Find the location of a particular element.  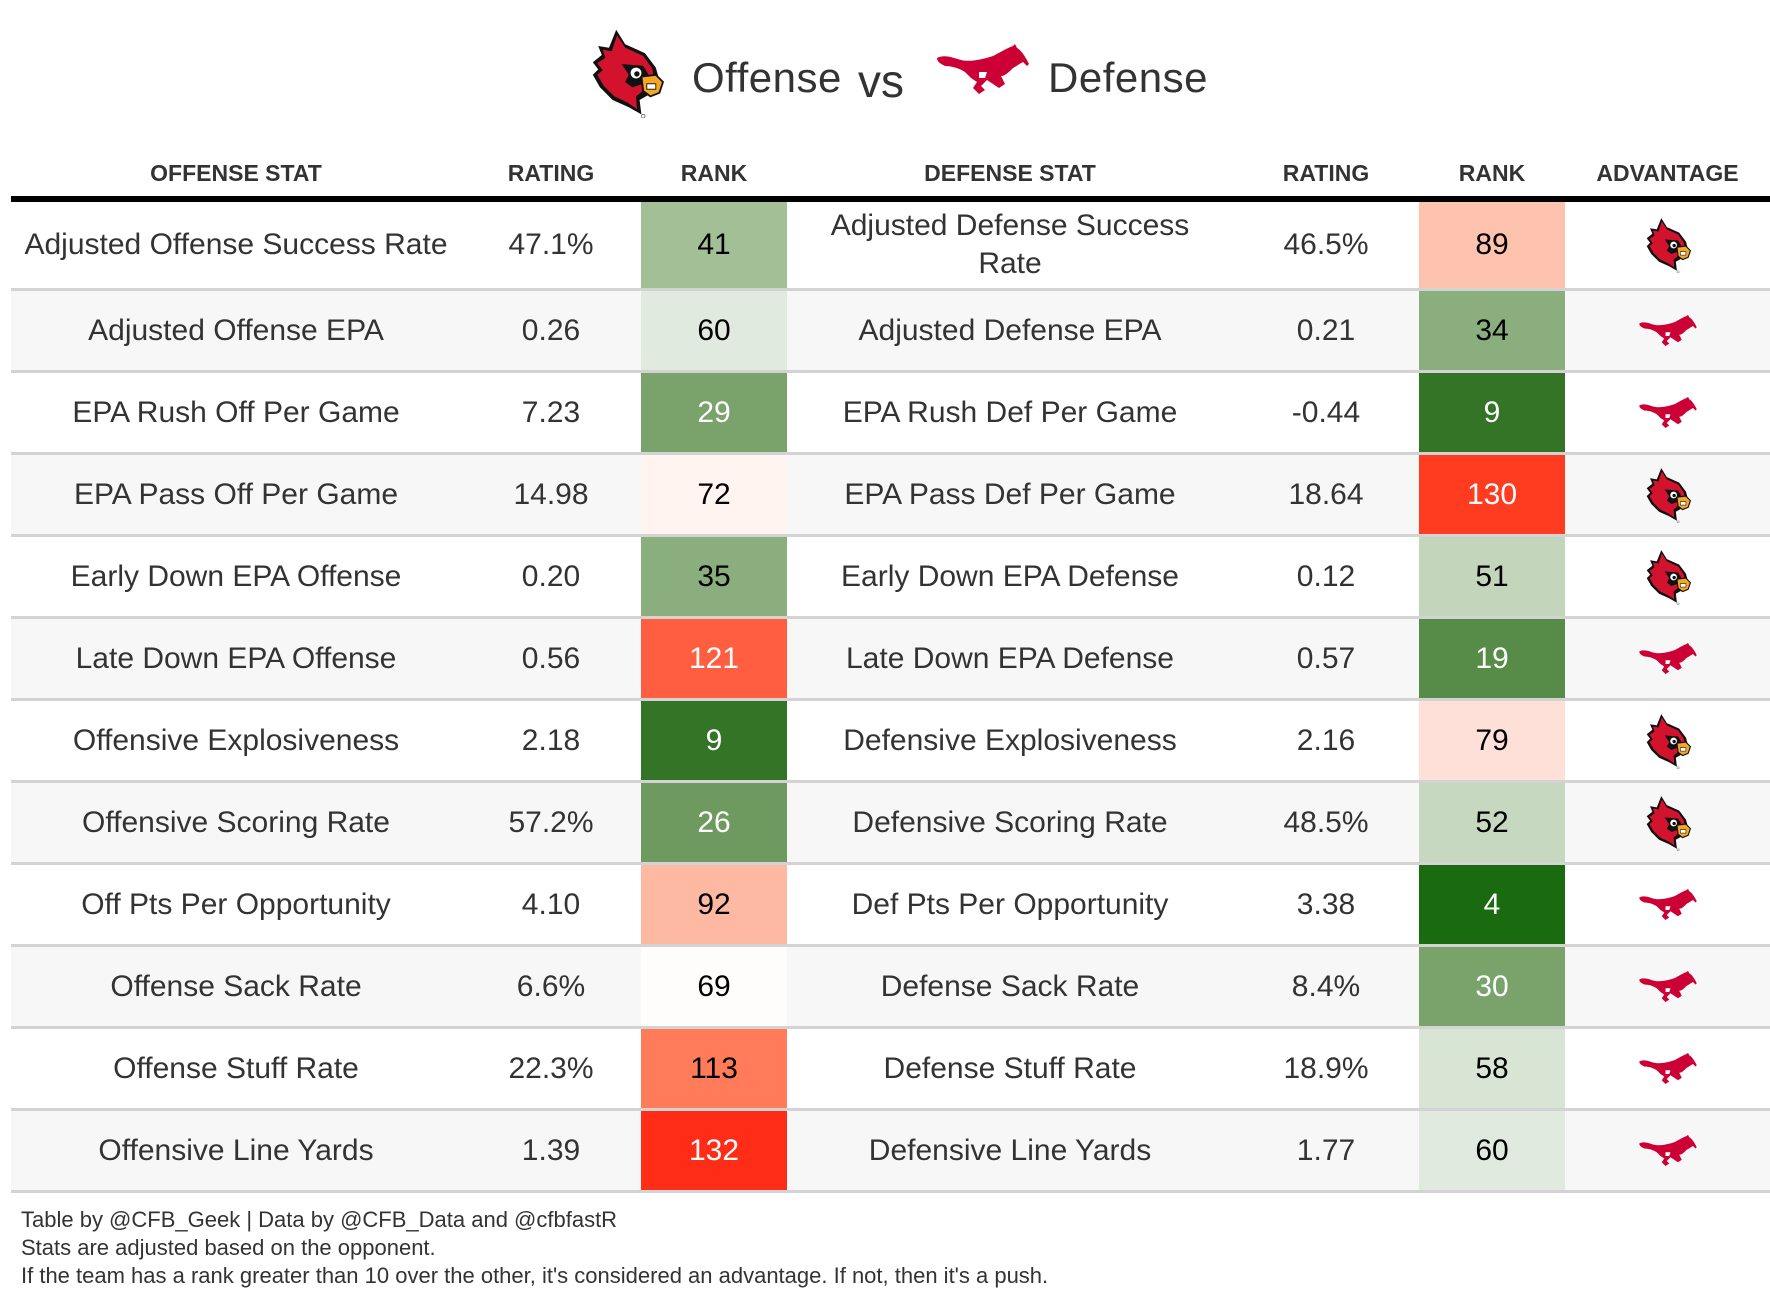

offense-rating-cell: 57.2% is located at coordinates (551, 823).